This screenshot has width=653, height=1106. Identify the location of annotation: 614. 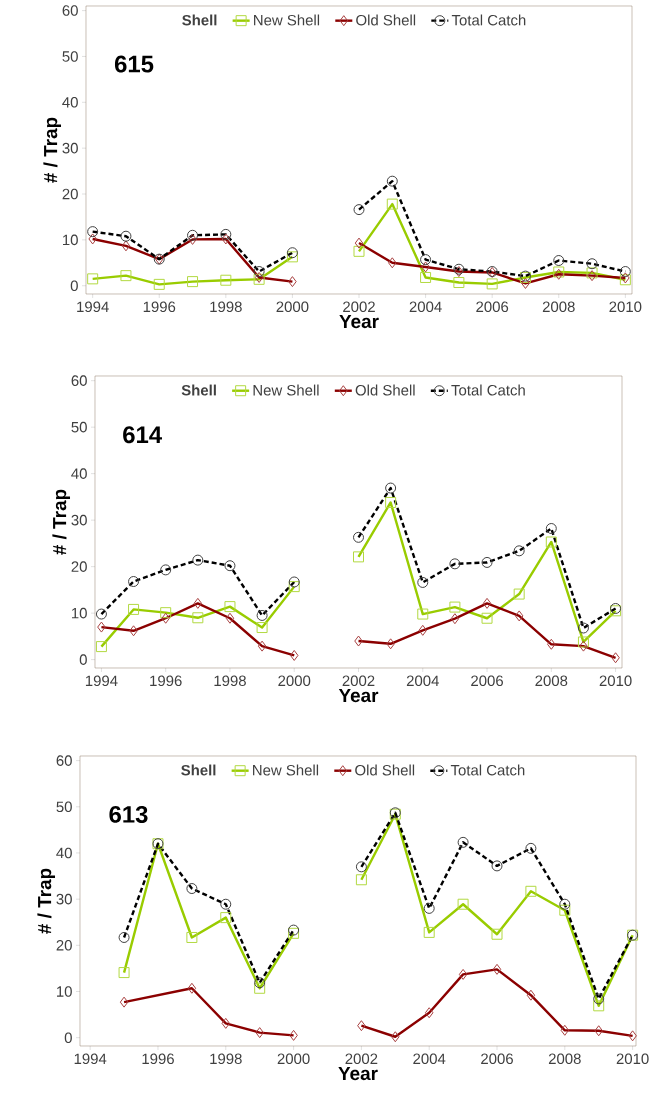
(143, 435).